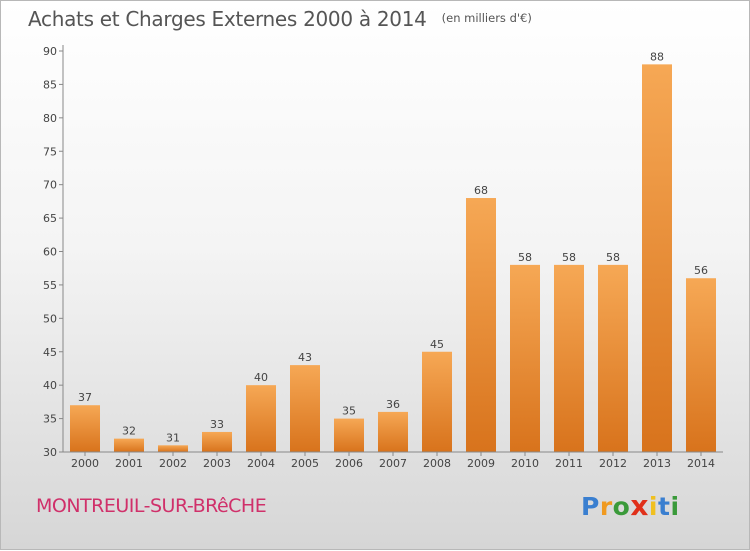  Describe the element at coordinates (305, 357) in the screenshot. I see `value-label-2005: 43` at that location.